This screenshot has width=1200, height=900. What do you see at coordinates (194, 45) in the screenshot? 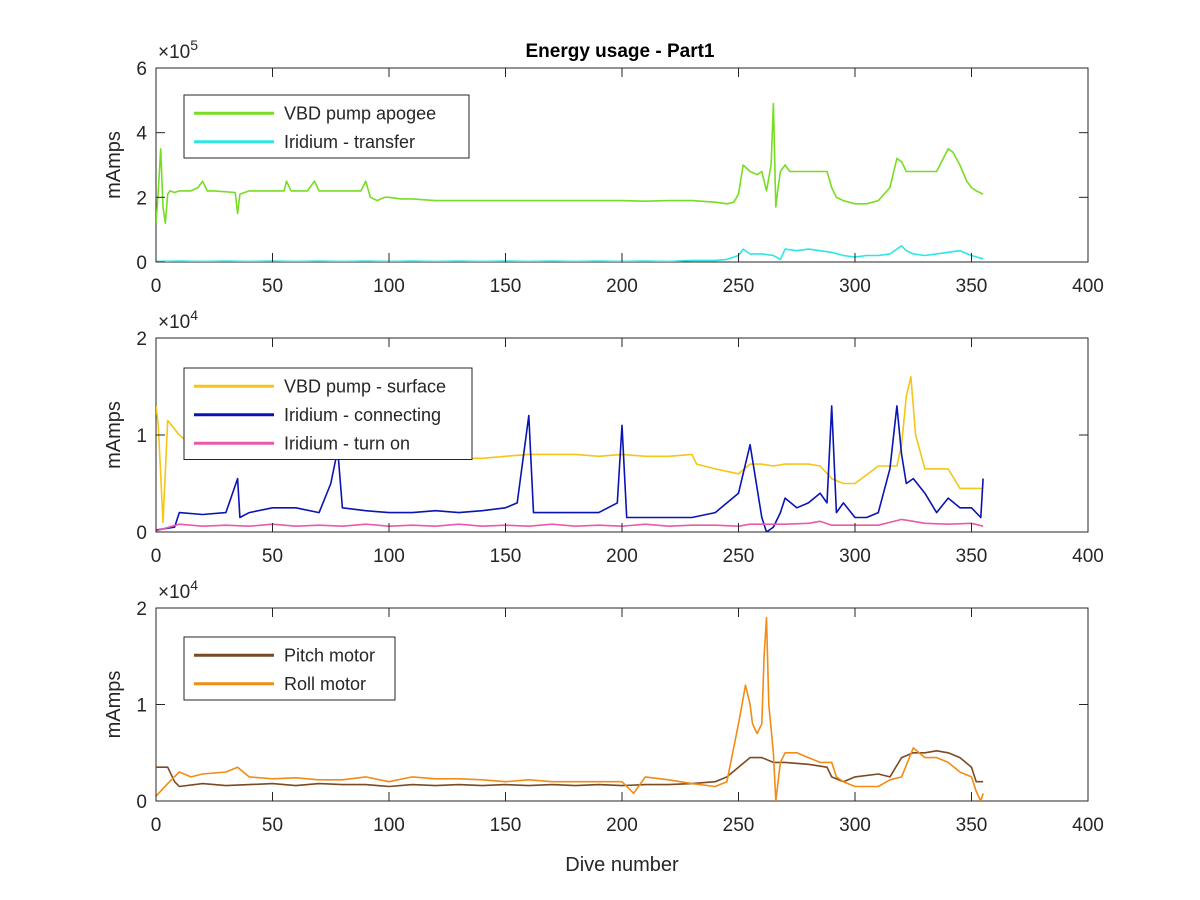
I see `y-exponent-power: 5` at bounding box center [194, 45].